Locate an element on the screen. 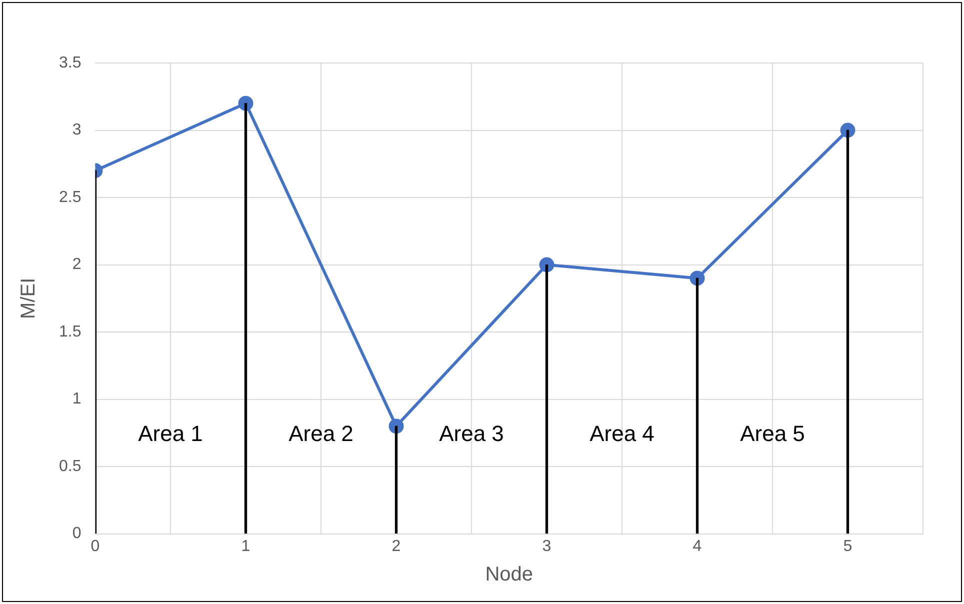 This screenshot has height=604, width=964. y-tick-label: 2.5 is located at coordinates (70, 197).